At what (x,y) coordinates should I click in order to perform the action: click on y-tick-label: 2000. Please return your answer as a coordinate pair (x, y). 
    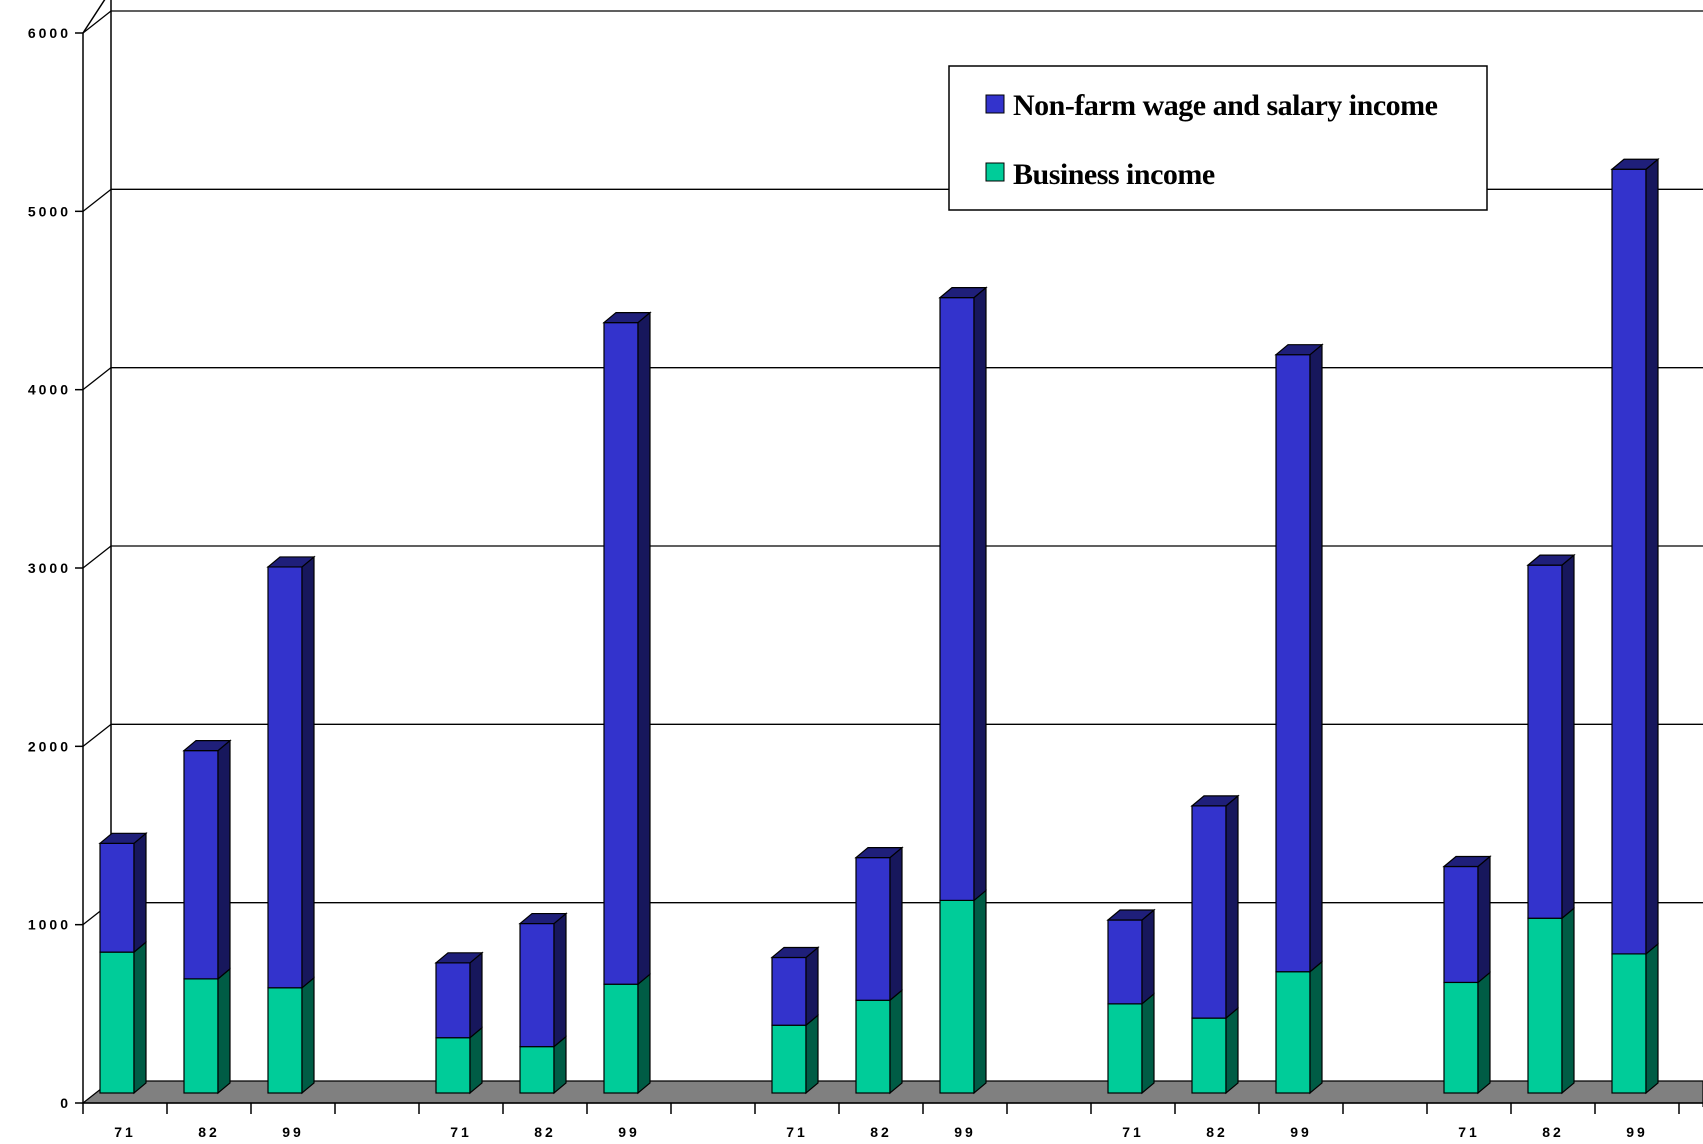
    Looking at the image, I should click on (49, 746).